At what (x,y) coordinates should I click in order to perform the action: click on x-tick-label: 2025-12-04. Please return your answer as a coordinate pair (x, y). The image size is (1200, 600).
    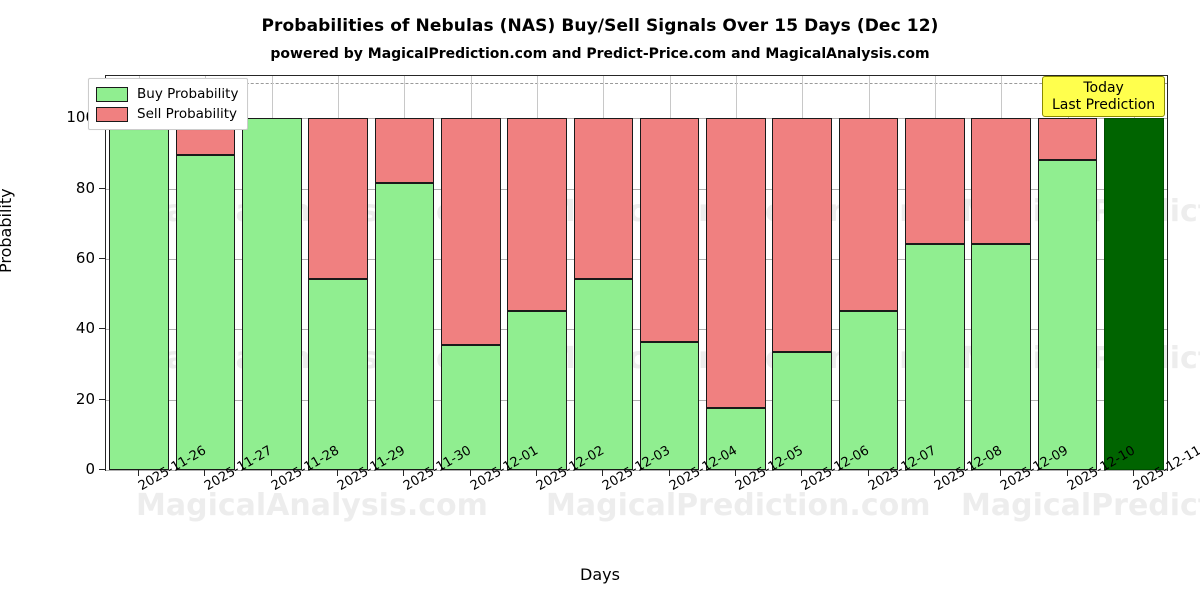
    Looking at the image, I should click on (703, 468).